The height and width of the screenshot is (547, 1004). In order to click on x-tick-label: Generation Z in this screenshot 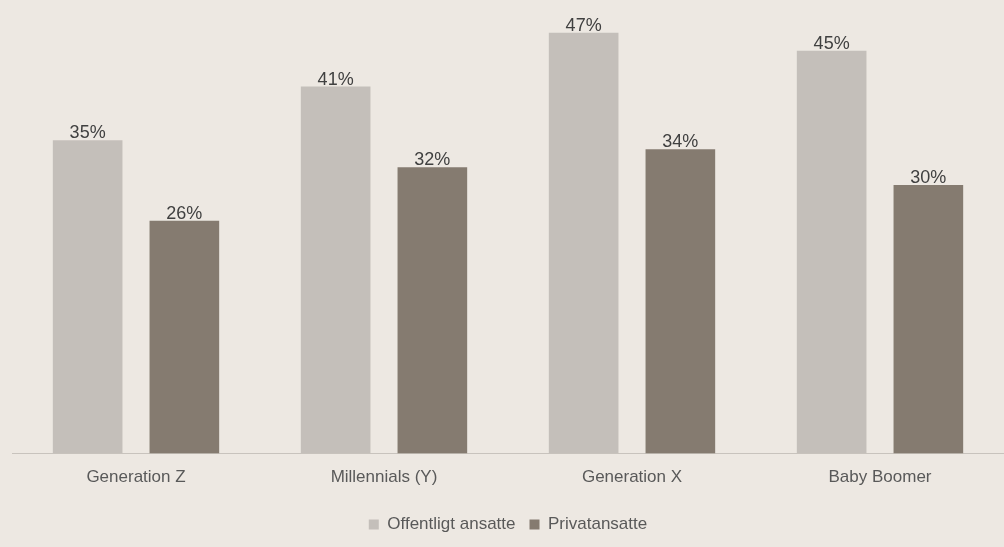, I will do `click(136, 477)`.